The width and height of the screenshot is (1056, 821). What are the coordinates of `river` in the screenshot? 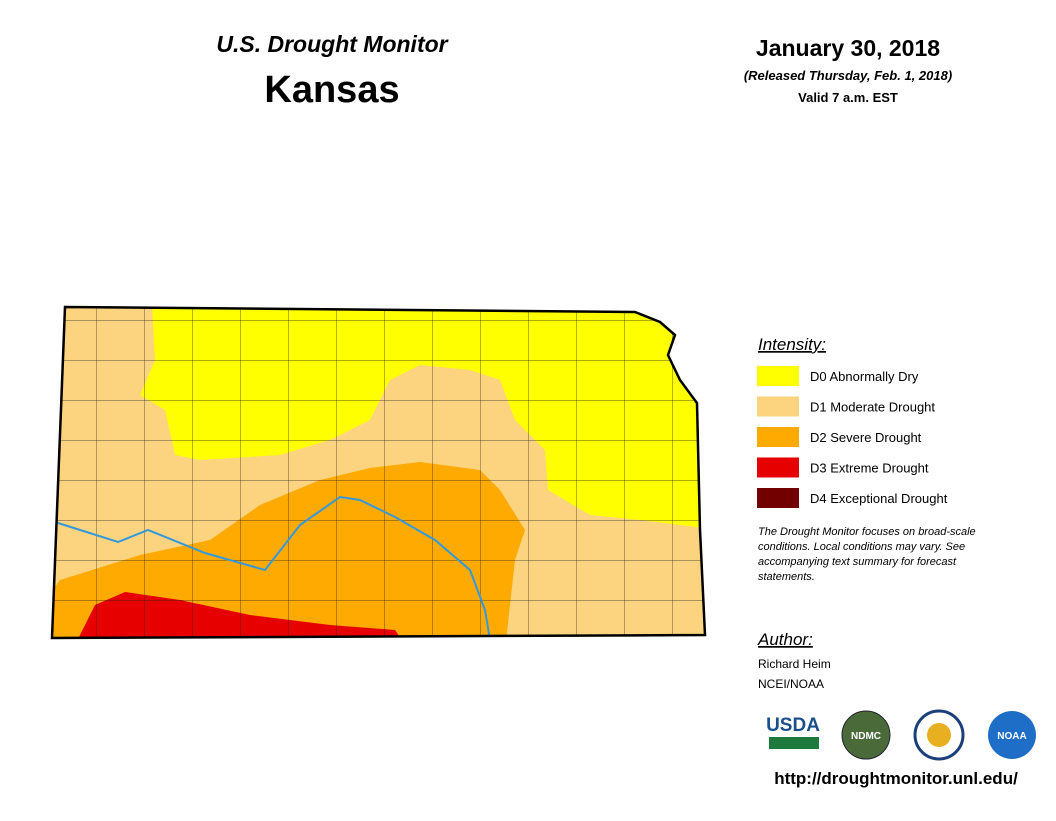 It's located at (274, 566).